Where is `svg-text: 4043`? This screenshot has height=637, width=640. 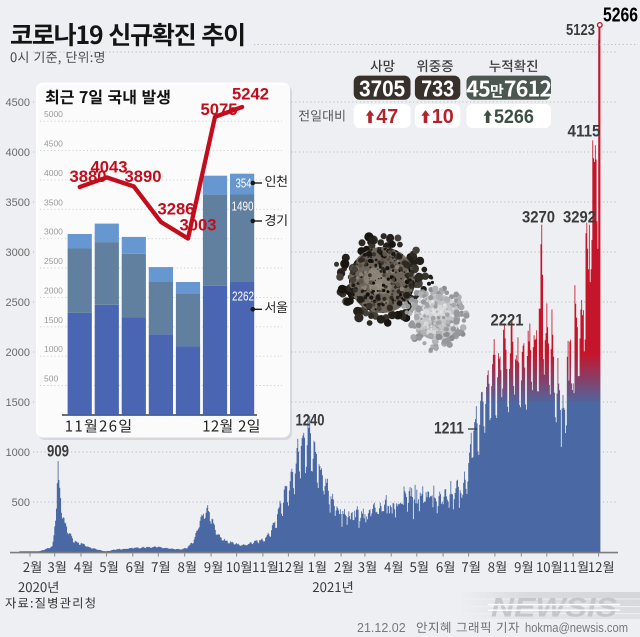
svg-text: 4043 is located at coordinates (109, 168).